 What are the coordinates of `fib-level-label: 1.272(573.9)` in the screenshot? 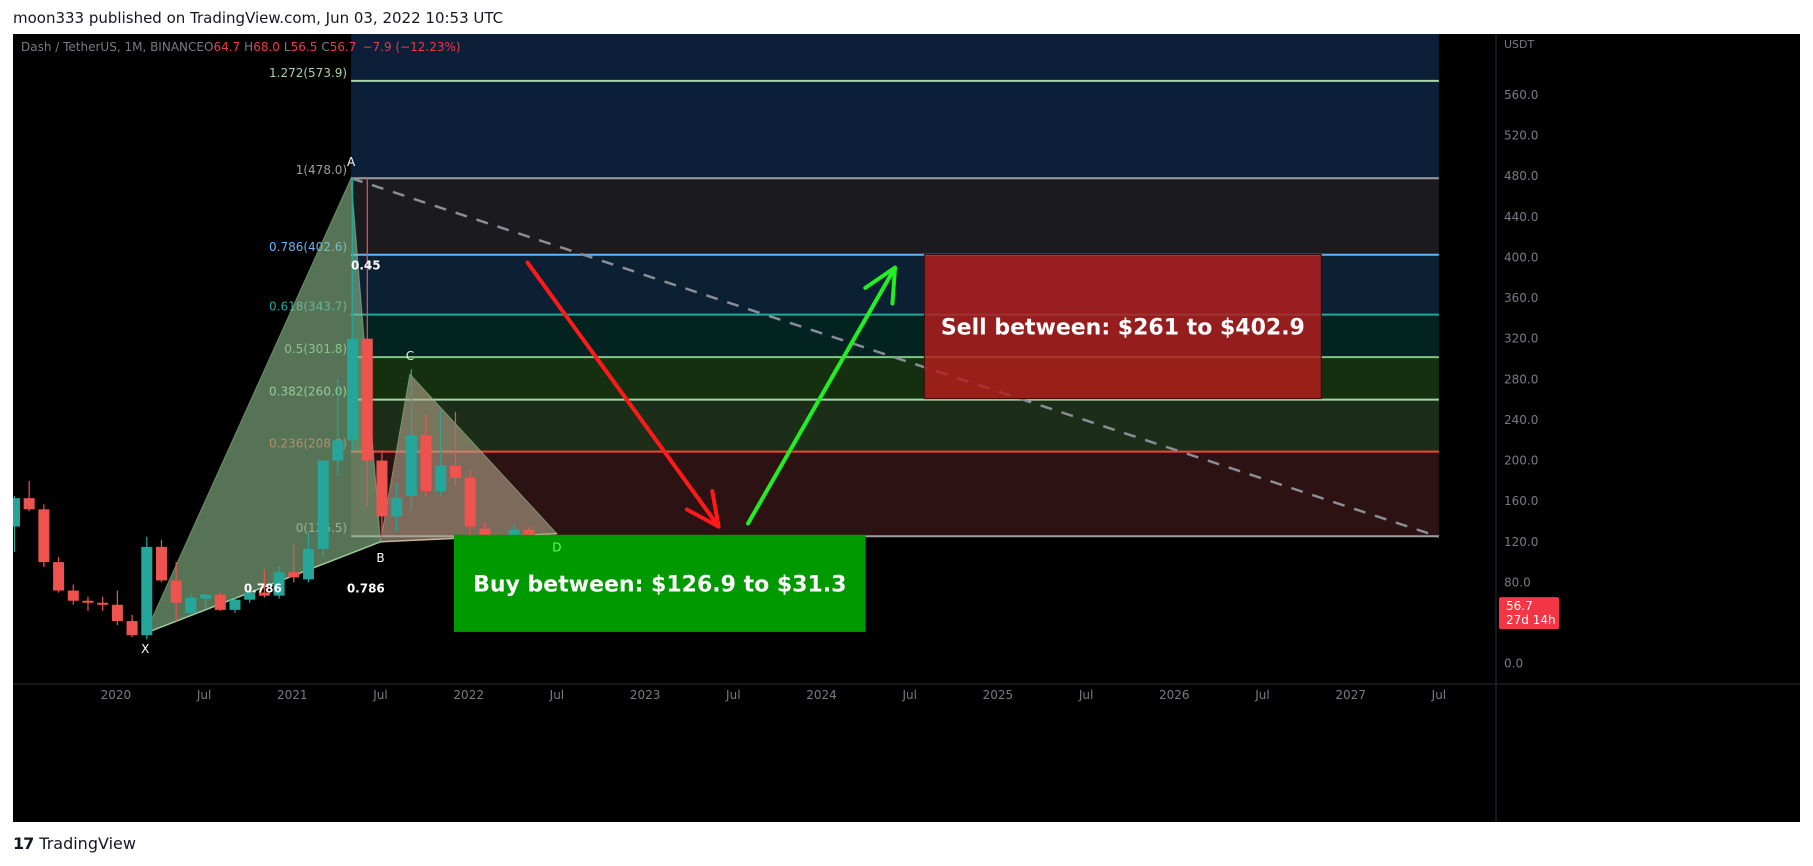 It's located at (308, 73).